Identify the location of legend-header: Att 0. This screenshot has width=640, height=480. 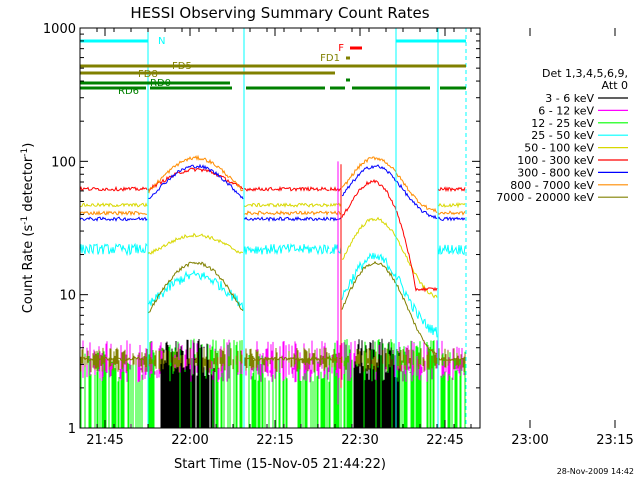
(615, 85).